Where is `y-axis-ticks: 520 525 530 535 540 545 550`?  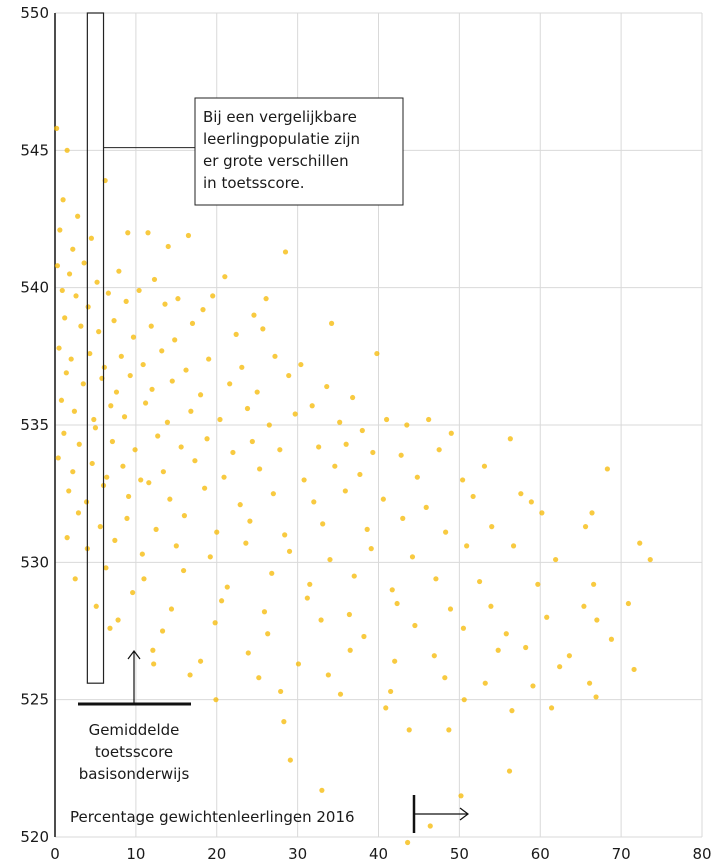
y-axis-ticks: 520 525 530 535 540 545 550 is located at coordinates (34, 425).